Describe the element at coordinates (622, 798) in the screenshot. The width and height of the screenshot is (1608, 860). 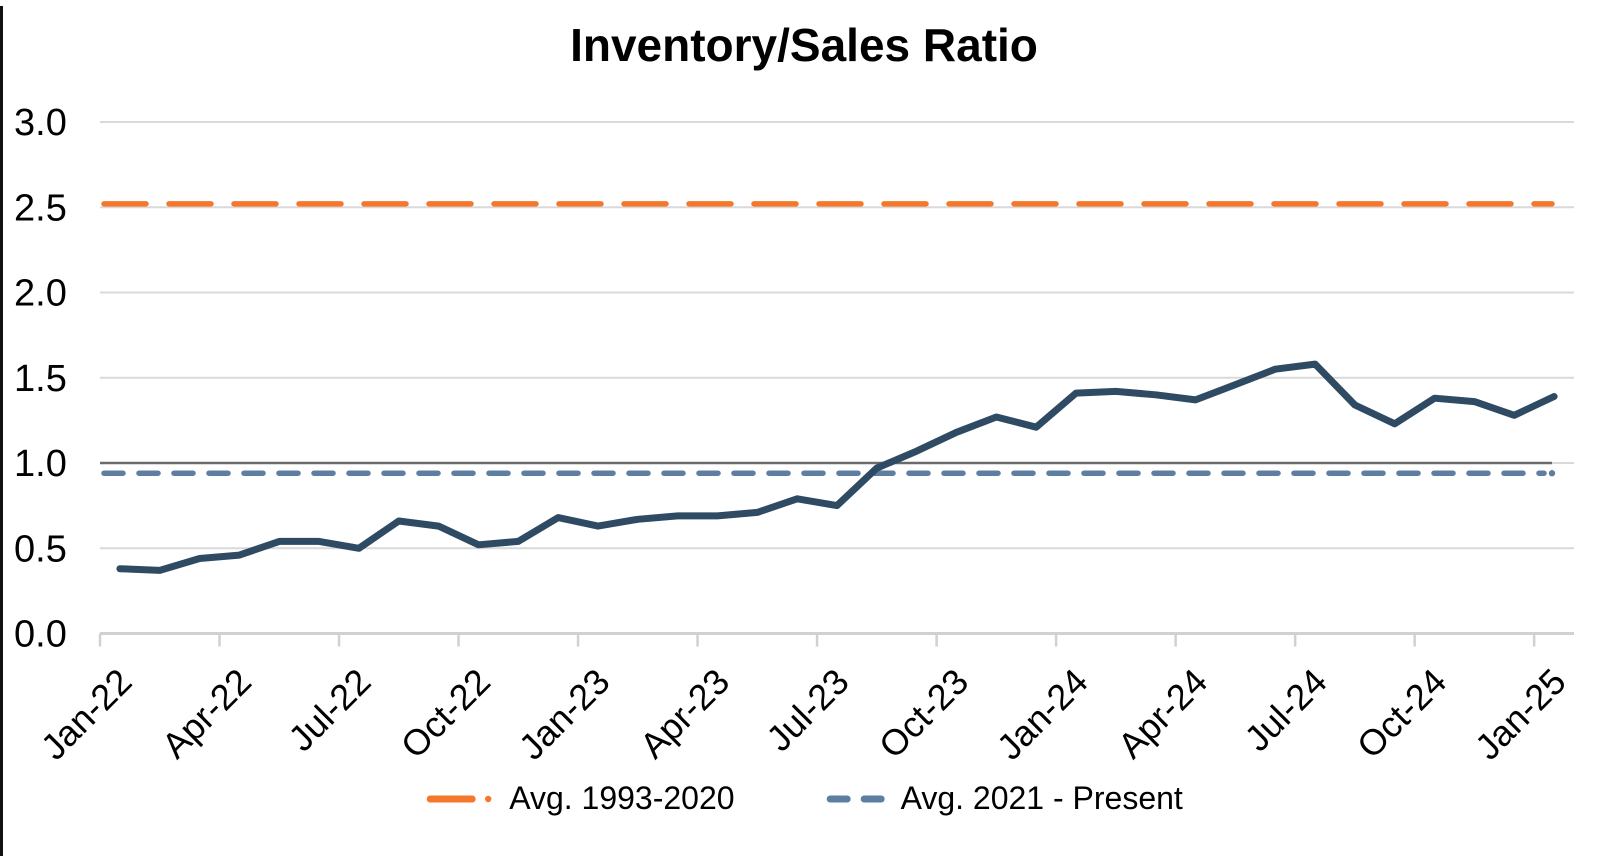
I see `legend-label-avg-1993-2020: Avg. 1993-2020` at that location.